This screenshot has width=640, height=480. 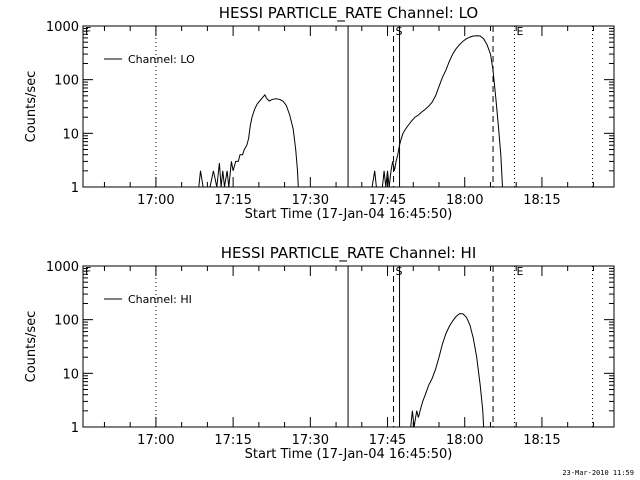 I want to click on chart-title: HESSI PARTICLE_RATE Channel: HI, so click(x=349, y=253).